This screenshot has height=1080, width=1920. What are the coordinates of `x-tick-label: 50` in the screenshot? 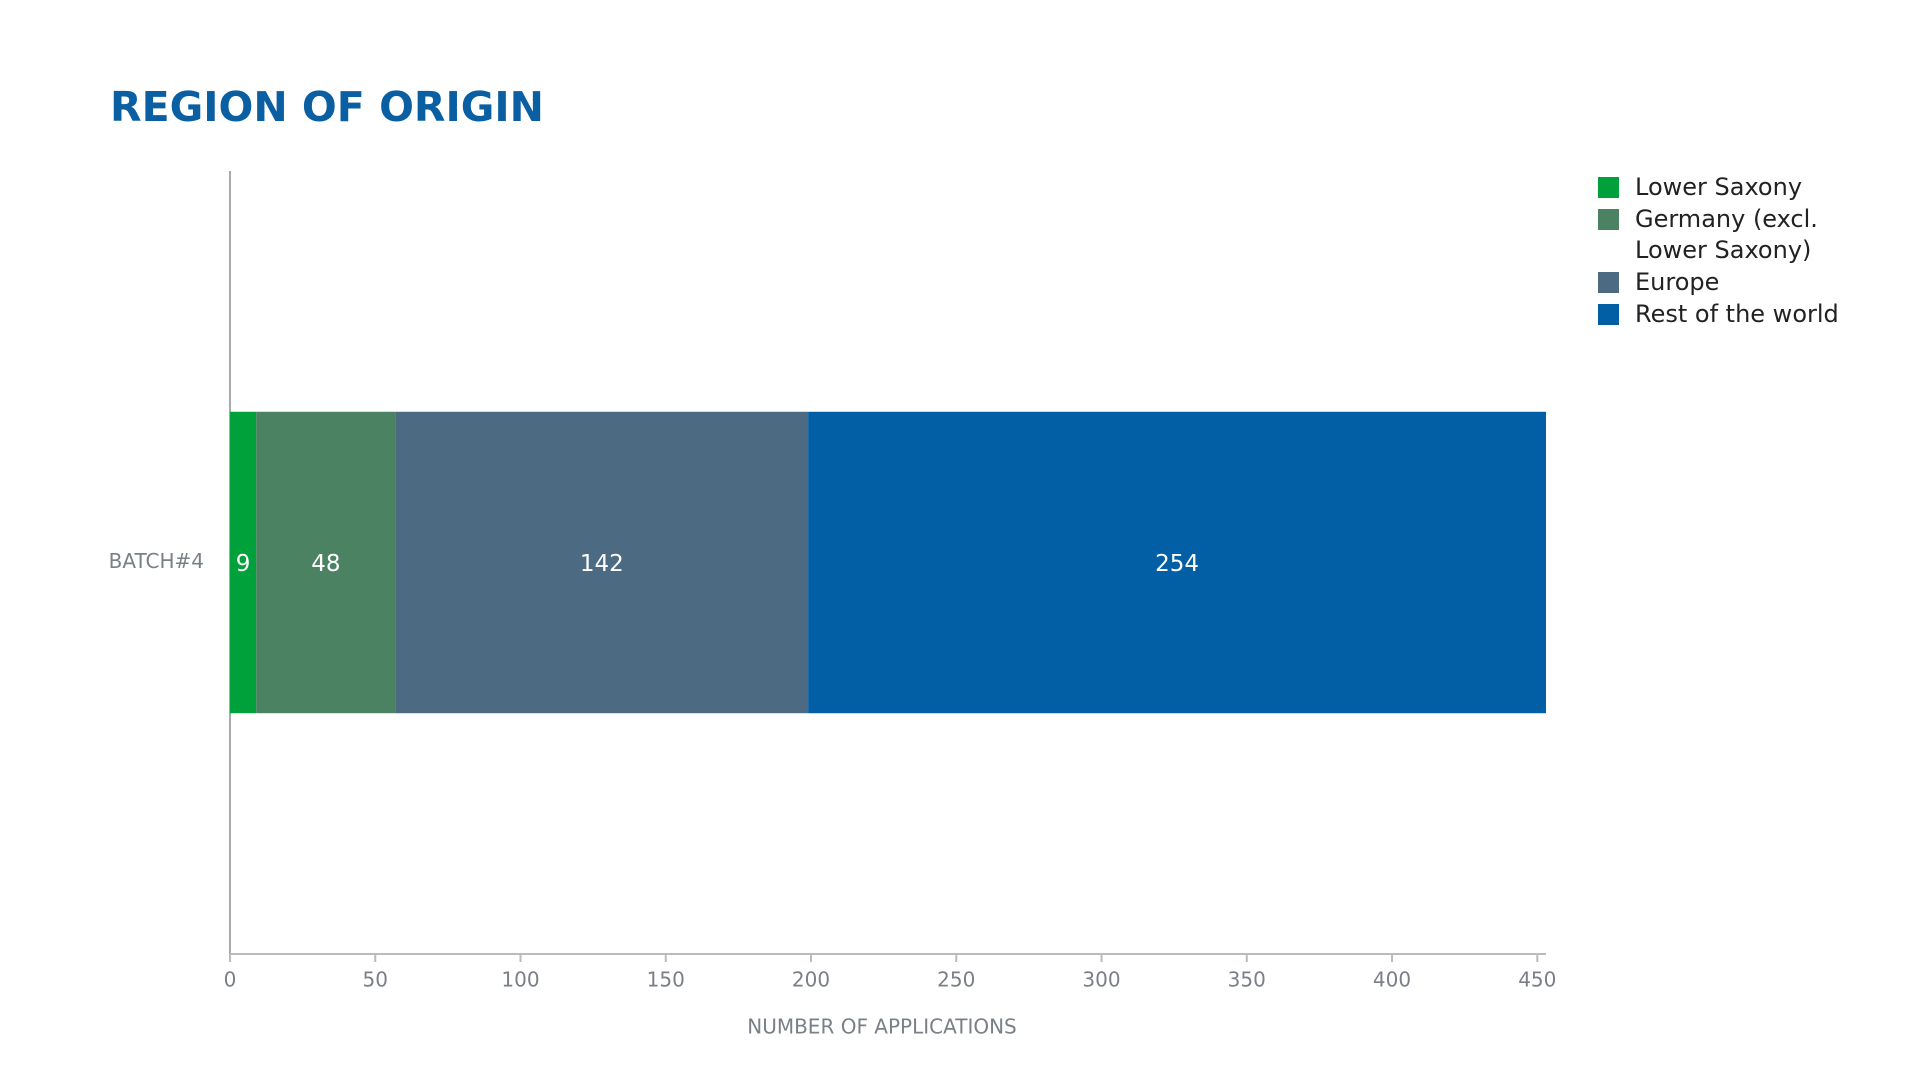 It's located at (375, 980).